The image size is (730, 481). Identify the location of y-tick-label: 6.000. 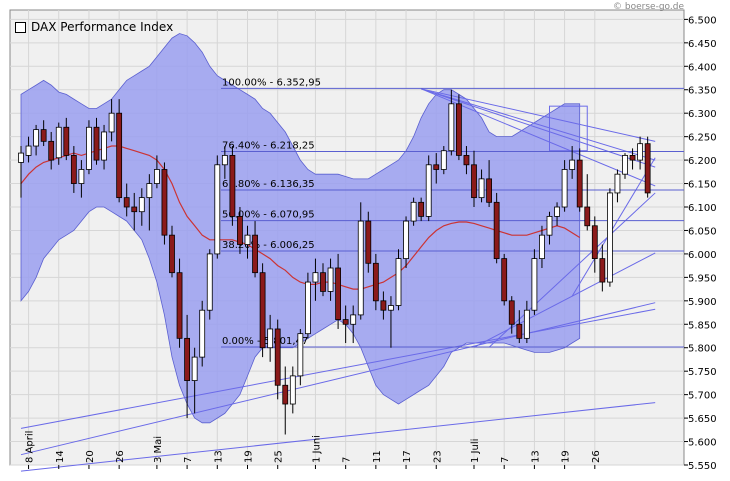
(702, 255).